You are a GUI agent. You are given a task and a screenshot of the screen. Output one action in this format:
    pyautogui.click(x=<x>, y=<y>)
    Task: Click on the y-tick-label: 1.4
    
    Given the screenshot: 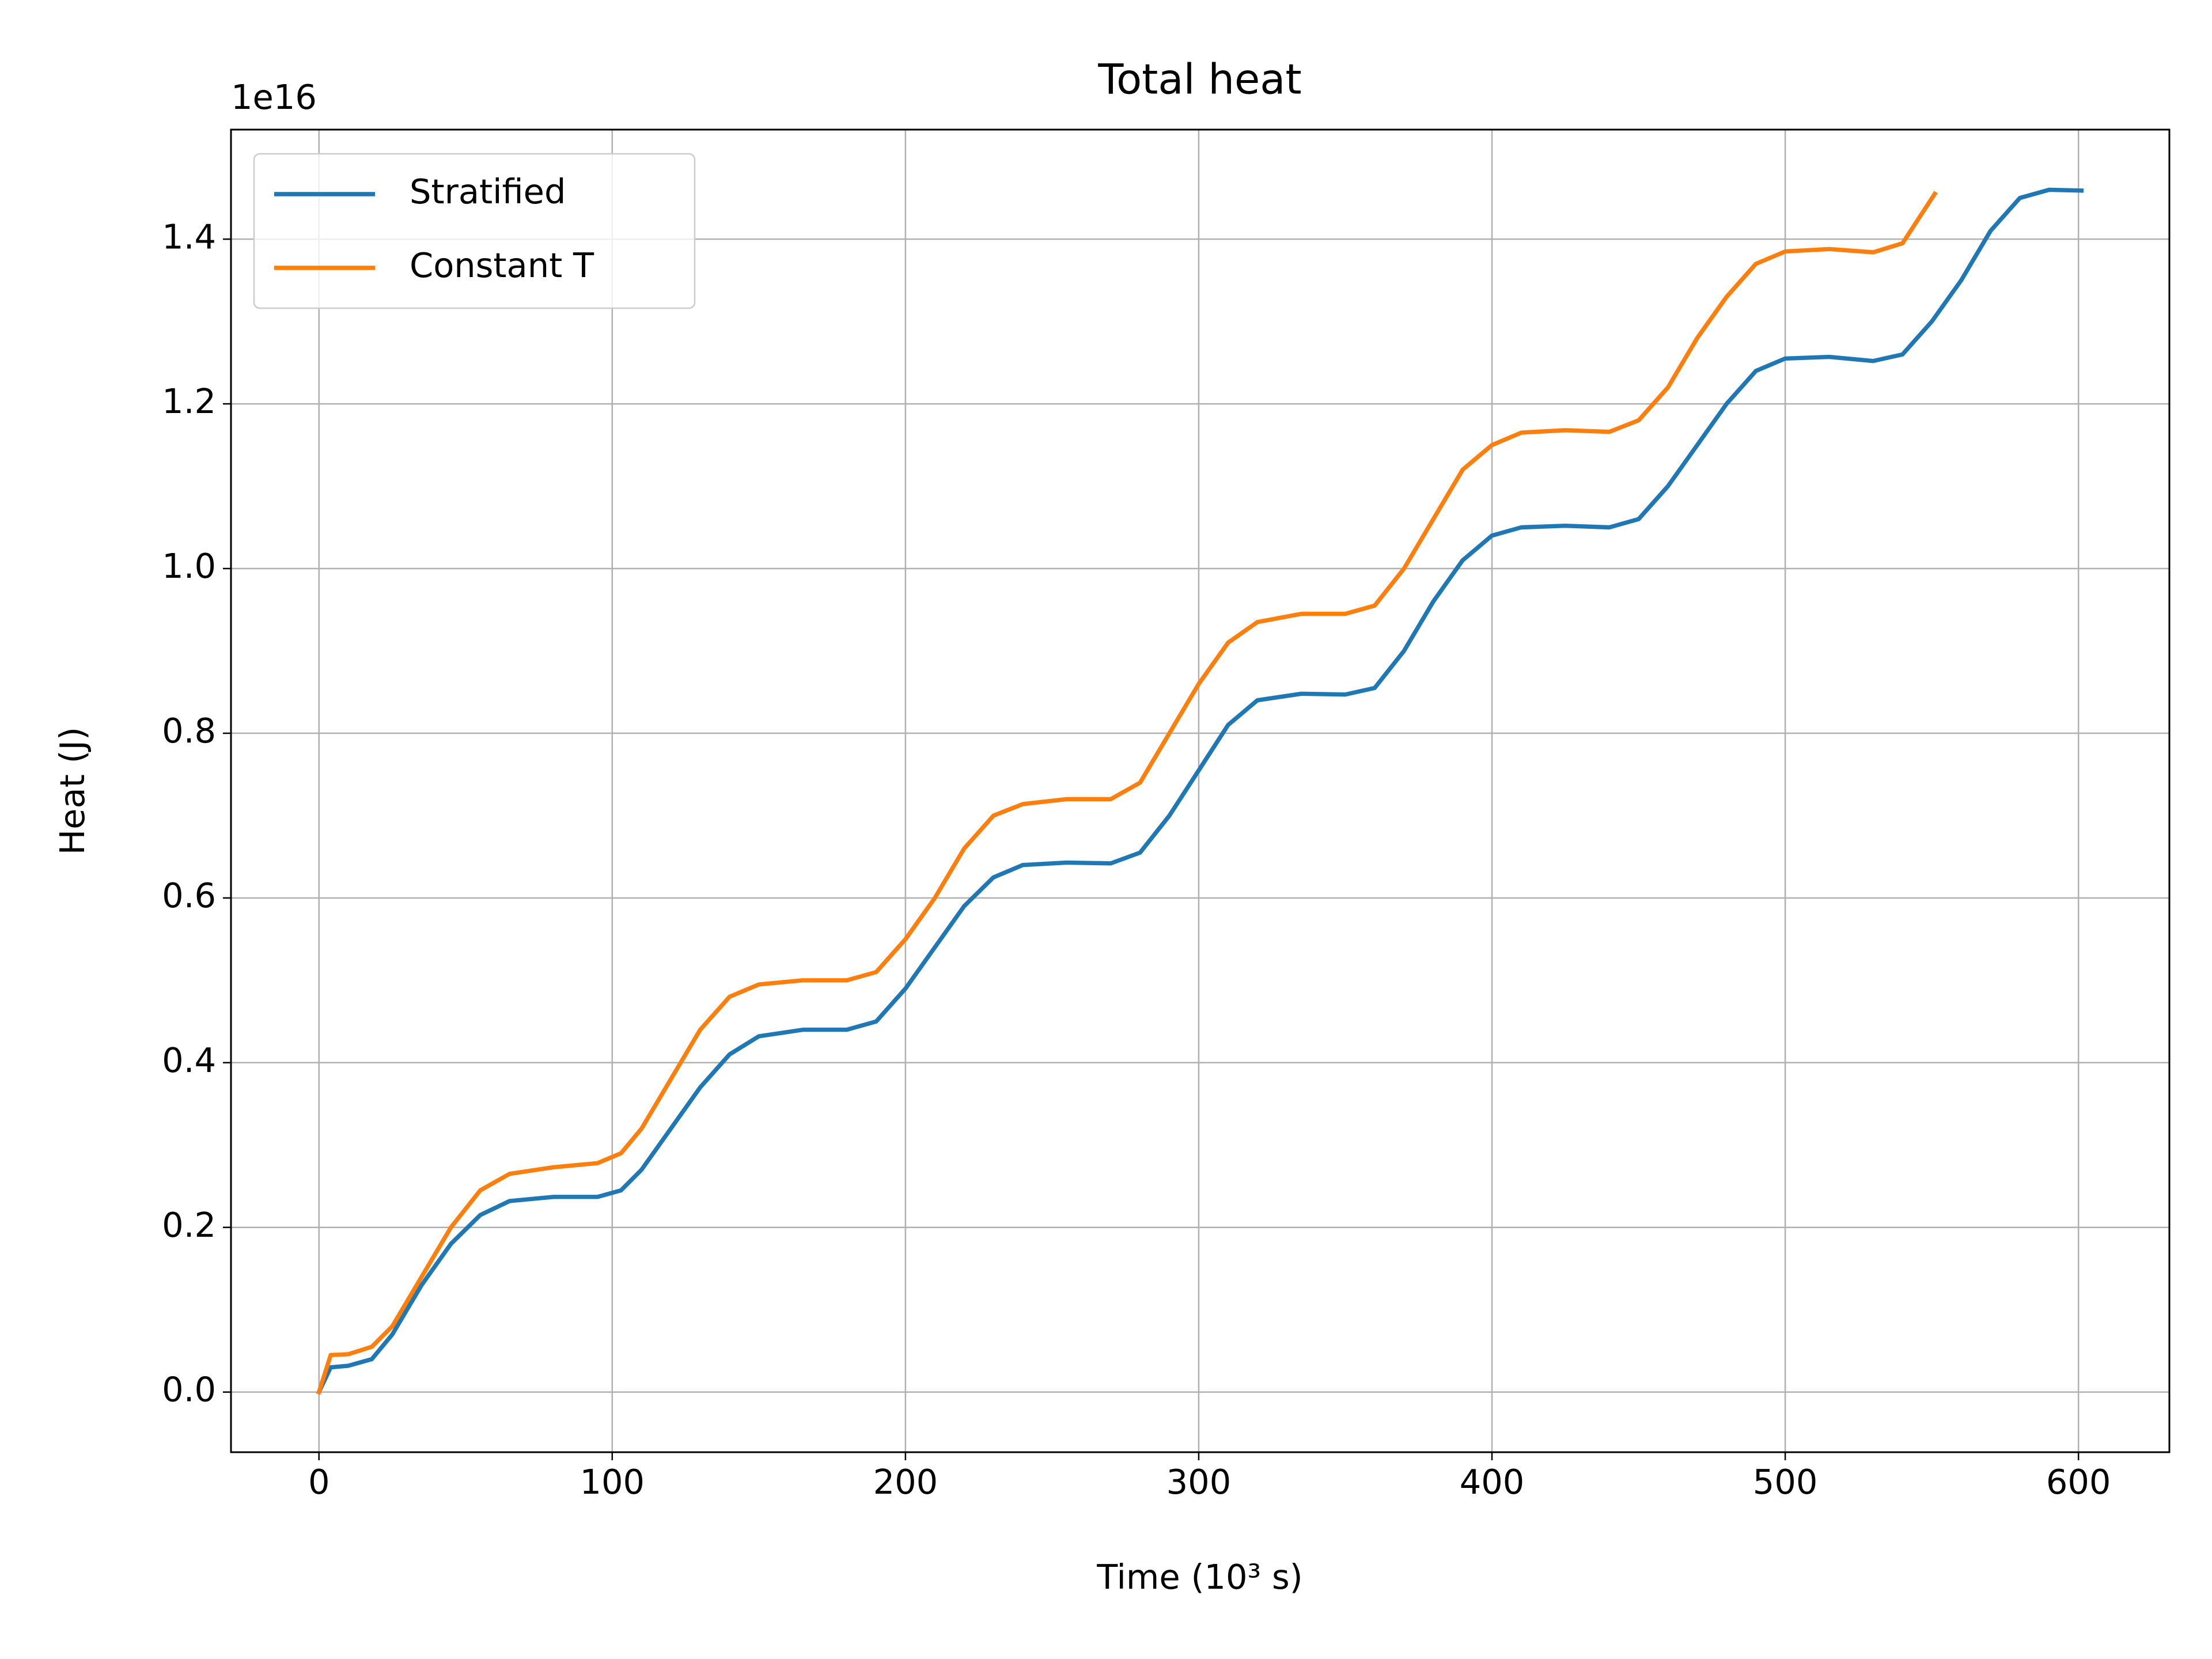 What is the action you would take?
    pyautogui.click(x=189, y=236)
    